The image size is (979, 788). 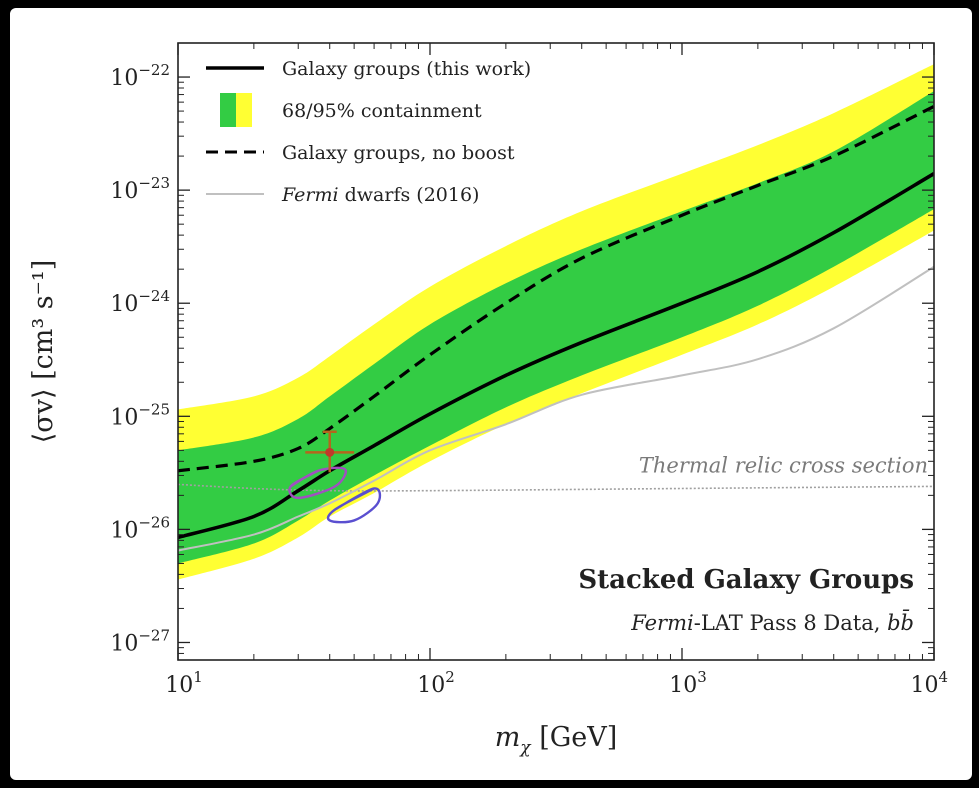 What do you see at coordinates (43, 351) in the screenshot?
I see `y-axis-label: ⟨σv⟩ [cm³ s⁻¹]` at bounding box center [43, 351].